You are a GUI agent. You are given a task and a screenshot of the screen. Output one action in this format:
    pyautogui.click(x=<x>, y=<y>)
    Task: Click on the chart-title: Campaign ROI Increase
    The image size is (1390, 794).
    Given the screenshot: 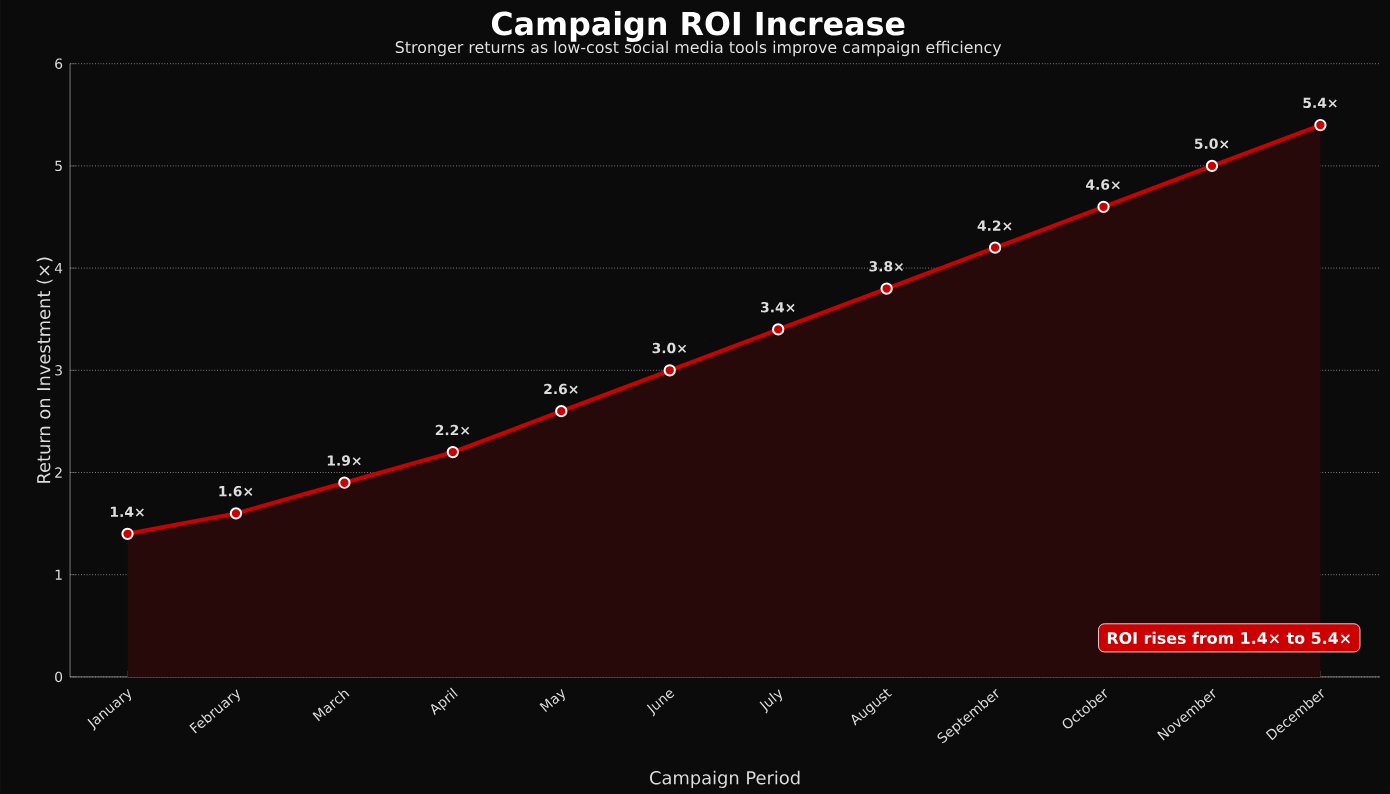 What is the action you would take?
    pyautogui.click(x=698, y=26)
    